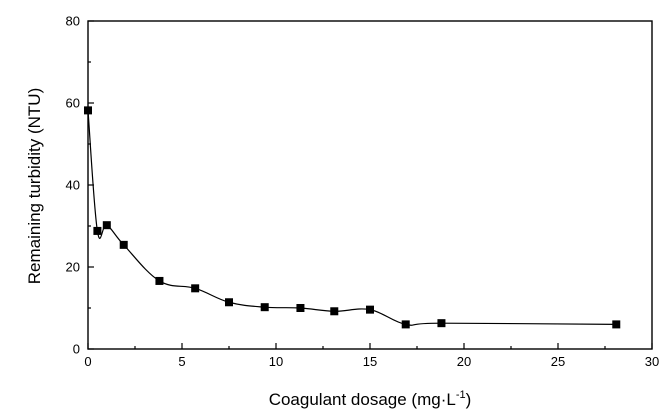 The width and height of the screenshot is (659, 410). What do you see at coordinates (370, 361) in the screenshot?
I see `x-tick-label: 15` at bounding box center [370, 361].